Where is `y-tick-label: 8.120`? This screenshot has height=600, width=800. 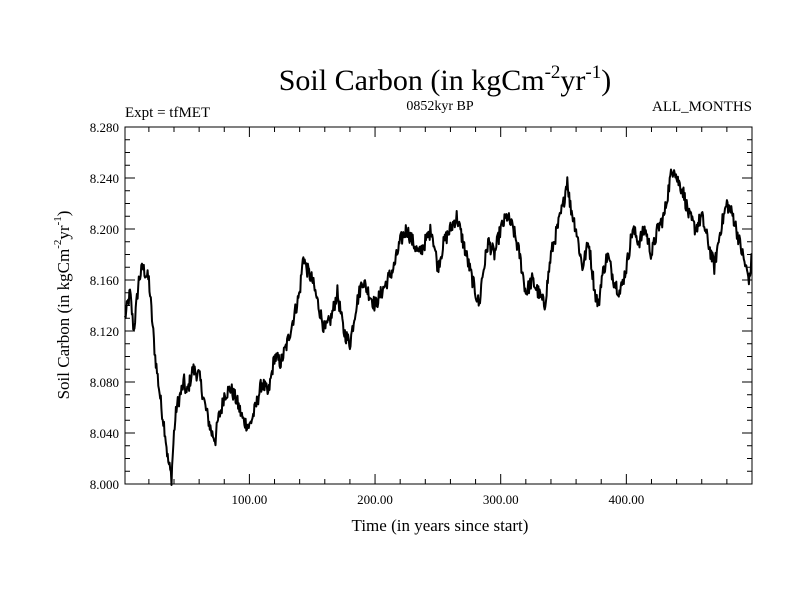
y-tick-label: 8.120 is located at coordinates (104, 331).